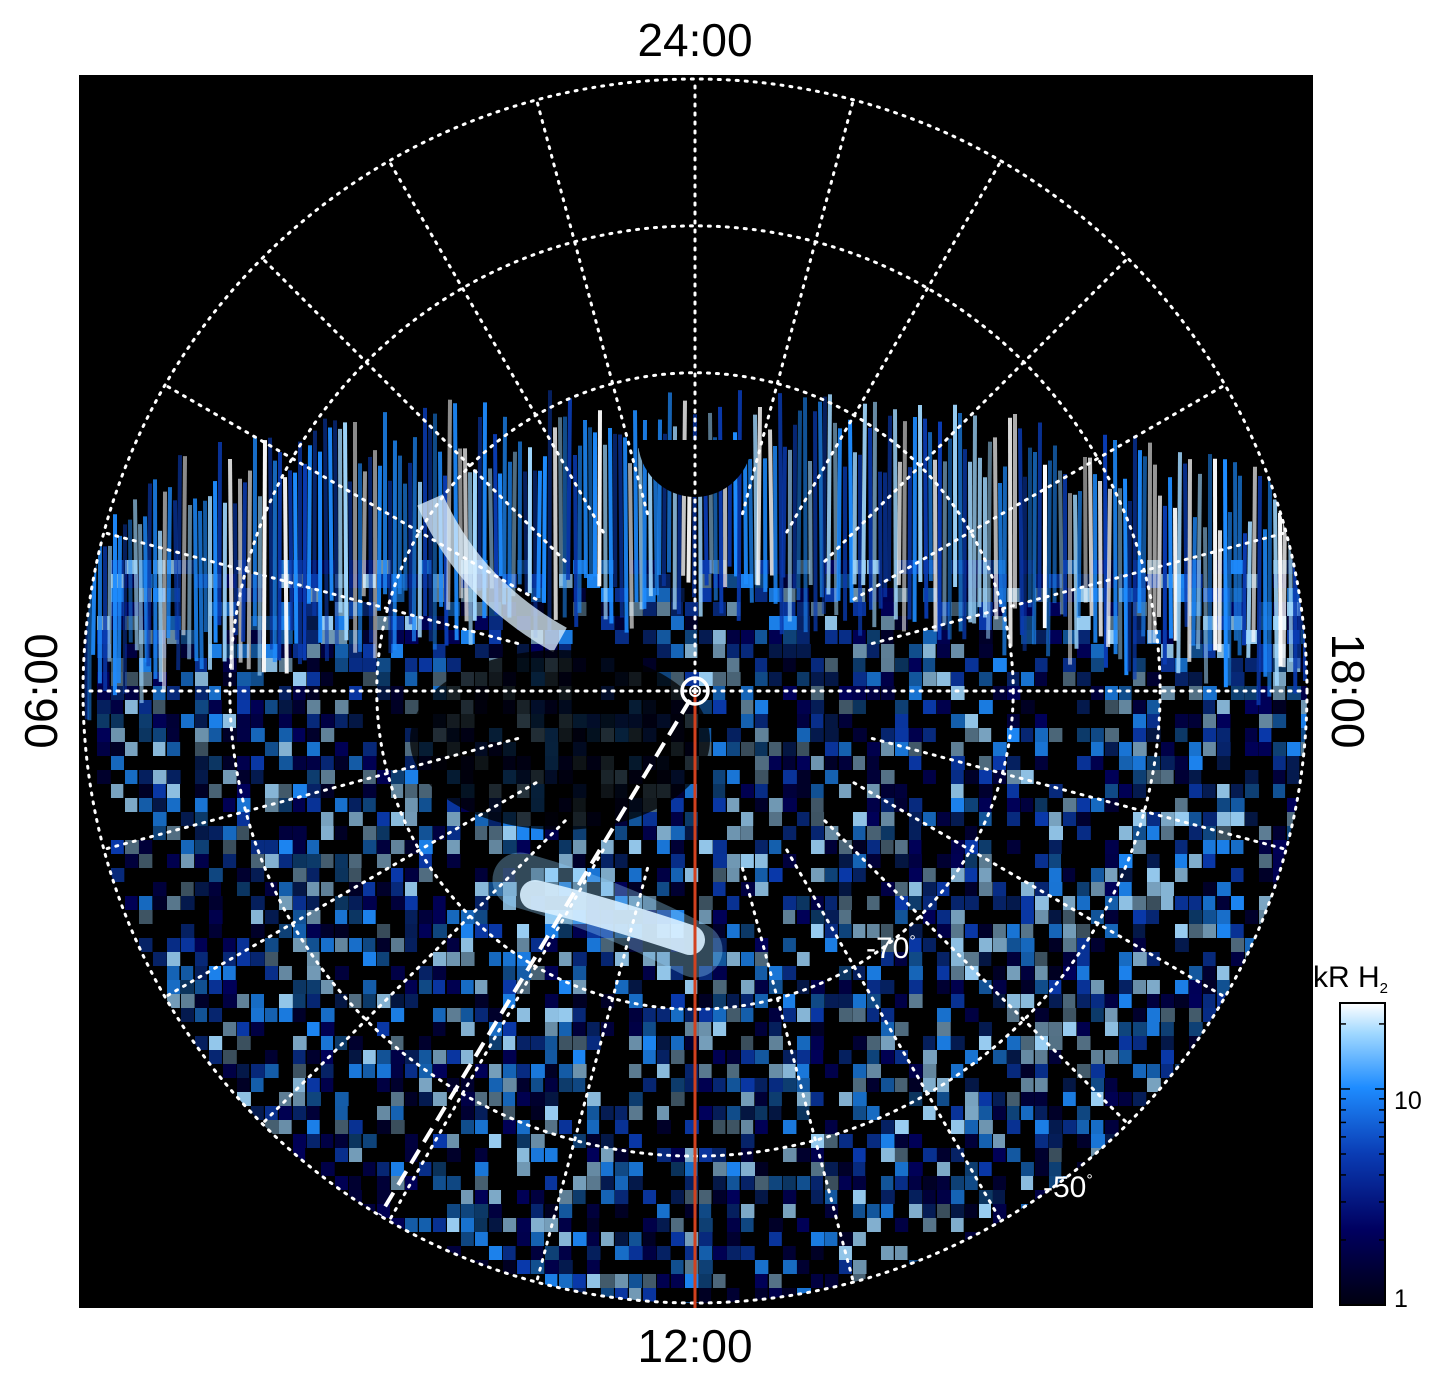  What do you see at coordinates (1348, 690) in the screenshot?
I see `local-time-label-right: 18:00` at bounding box center [1348, 690].